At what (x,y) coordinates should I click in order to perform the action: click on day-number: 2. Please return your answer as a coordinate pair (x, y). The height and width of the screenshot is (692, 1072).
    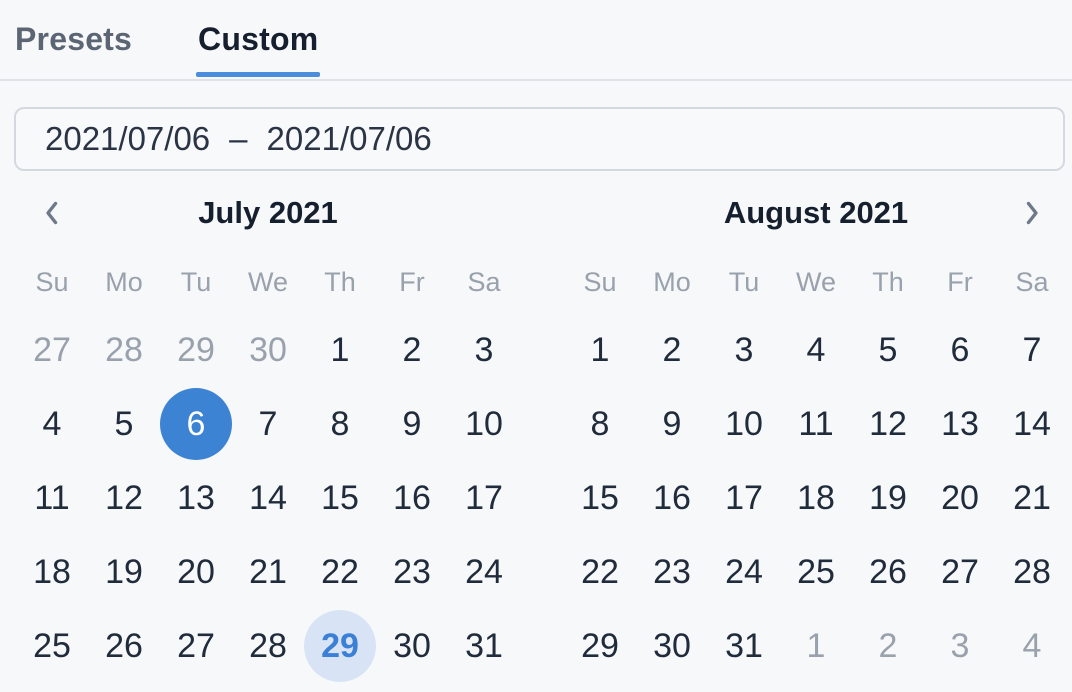
    Looking at the image, I should click on (672, 349).